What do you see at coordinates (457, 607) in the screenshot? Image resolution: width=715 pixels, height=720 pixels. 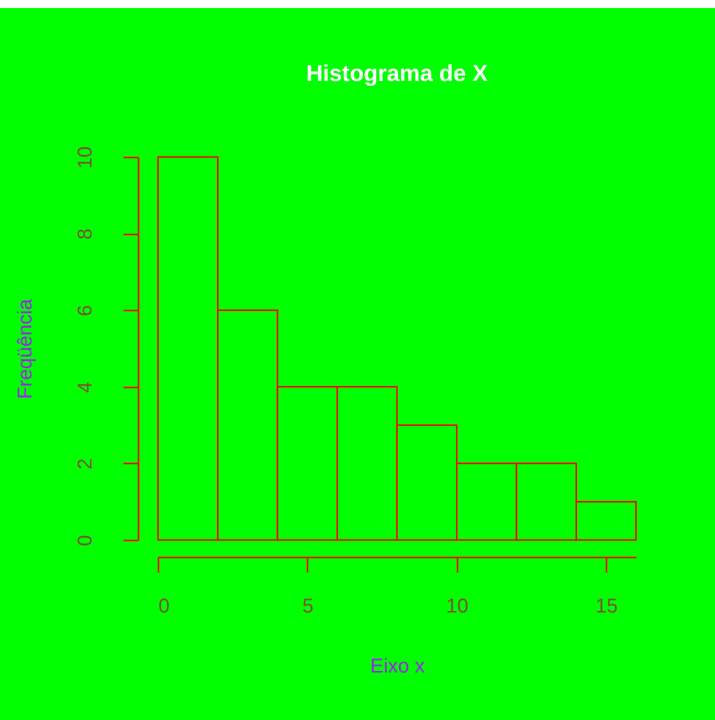 I see `x-tick-label: 10` at bounding box center [457, 607].